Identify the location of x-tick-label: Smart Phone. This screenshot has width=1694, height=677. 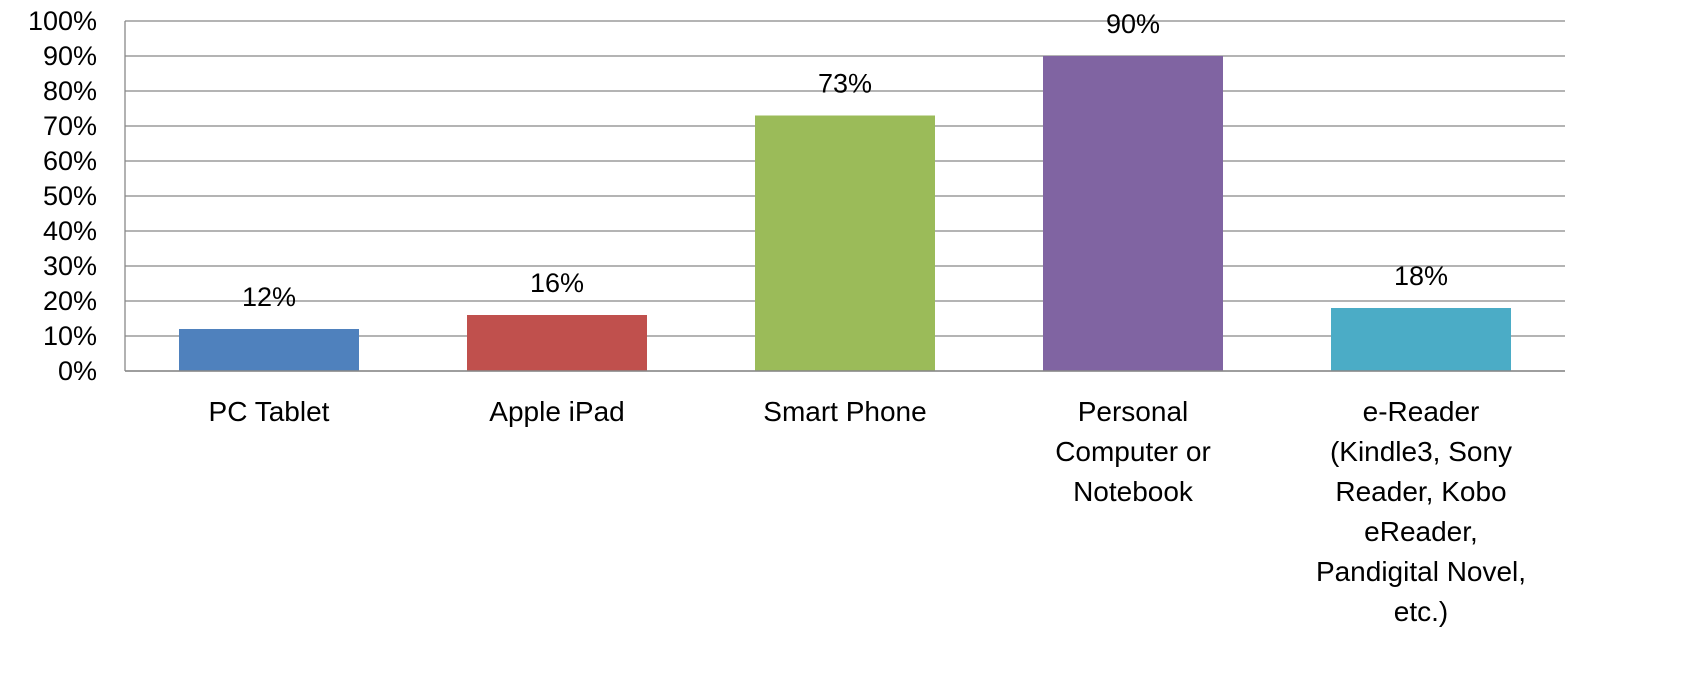
(845, 411).